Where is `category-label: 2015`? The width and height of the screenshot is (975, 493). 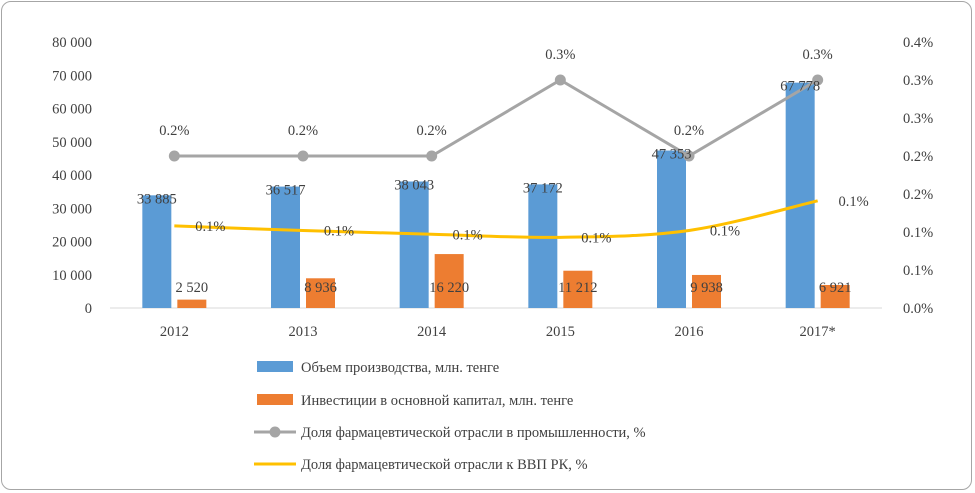 category-label: 2015 is located at coordinates (560, 332).